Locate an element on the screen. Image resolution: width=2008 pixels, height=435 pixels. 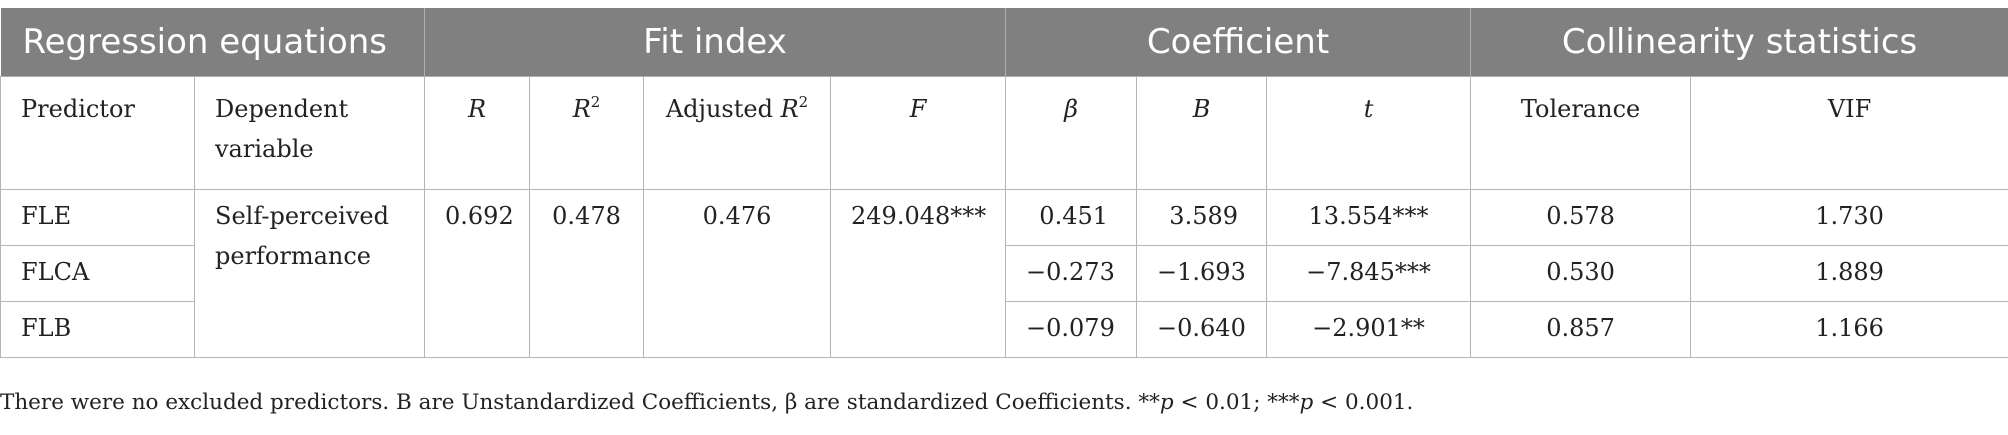
header-predictor: Predictor is located at coordinates (97, 133).